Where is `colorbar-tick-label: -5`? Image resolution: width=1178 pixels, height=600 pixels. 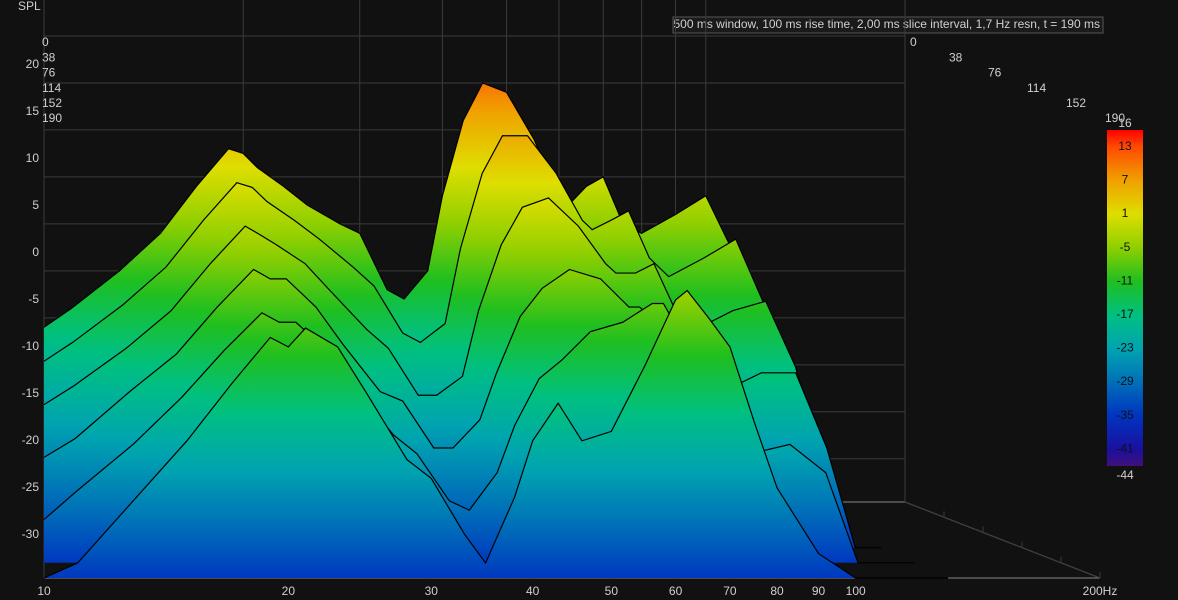
colorbar-tick-label: -5 is located at coordinates (1125, 247).